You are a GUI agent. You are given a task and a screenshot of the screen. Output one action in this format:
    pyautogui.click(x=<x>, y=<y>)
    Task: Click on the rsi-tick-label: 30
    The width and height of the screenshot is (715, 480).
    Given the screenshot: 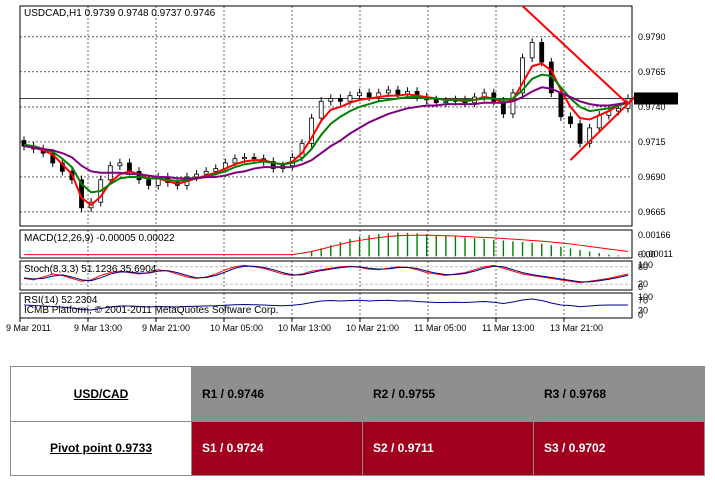 What is the action you would take?
    pyautogui.click(x=643, y=311)
    